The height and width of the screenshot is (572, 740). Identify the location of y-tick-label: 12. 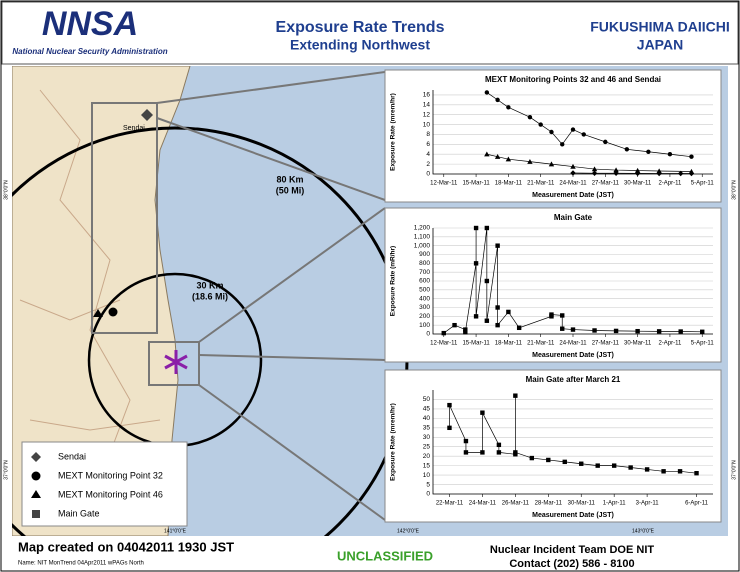
(427, 114).